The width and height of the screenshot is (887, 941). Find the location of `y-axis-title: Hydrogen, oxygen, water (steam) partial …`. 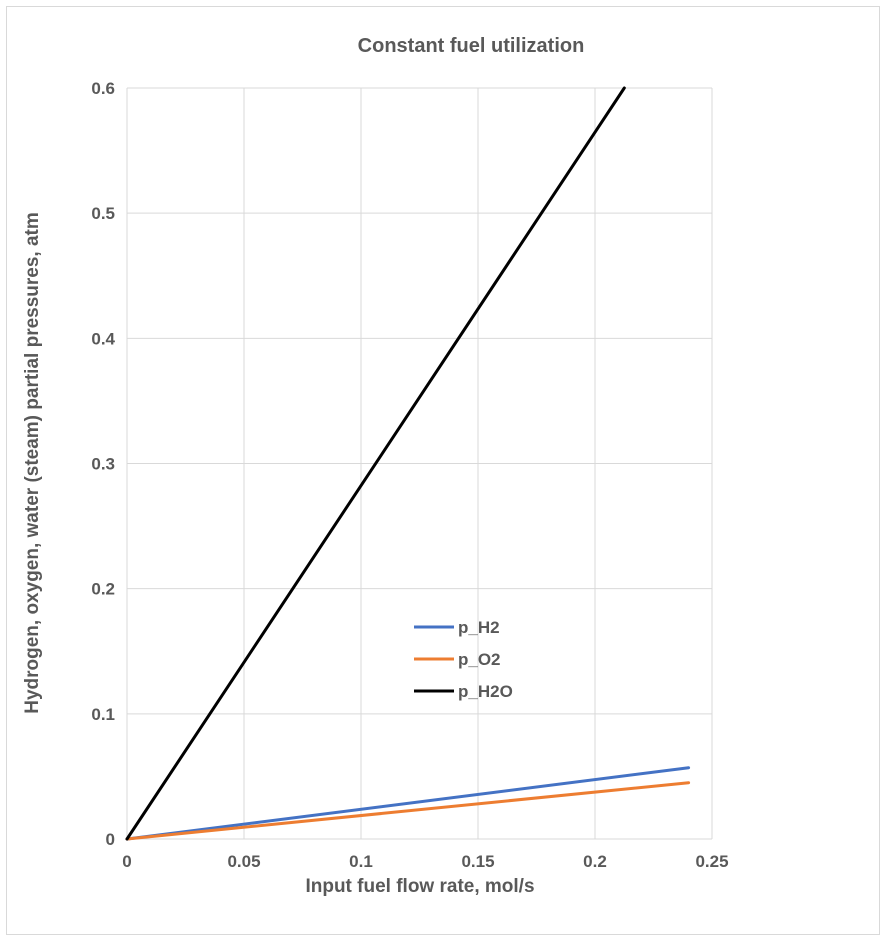

y-axis-title: Hydrogen, oxygen, water (steam) partial … is located at coordinates (32, 463).